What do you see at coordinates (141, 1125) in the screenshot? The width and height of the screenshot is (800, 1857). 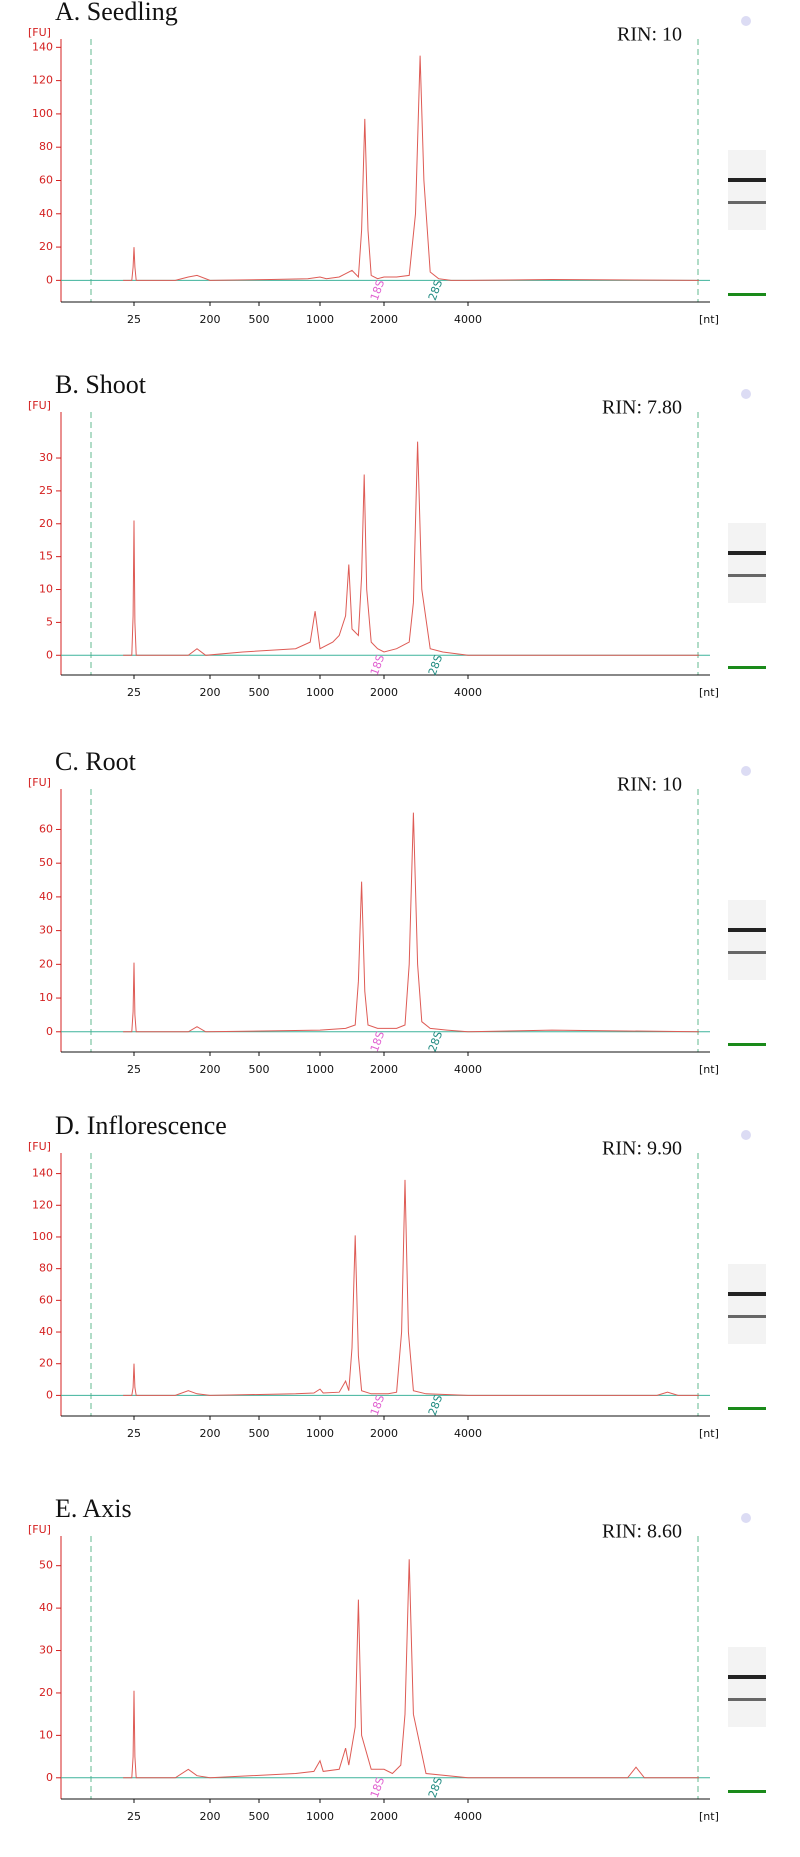 I see `panel-title: D. Inflorescence` at bounding box center [141, 1125].